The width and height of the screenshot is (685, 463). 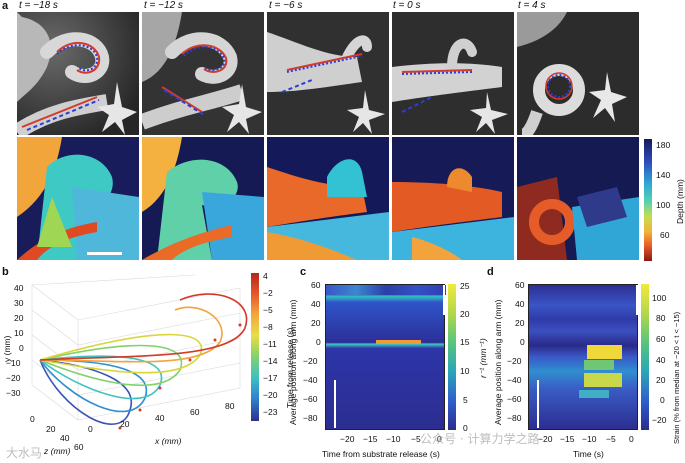 I want to click on b-ytick-30: 30, so click(x=19, y=303).